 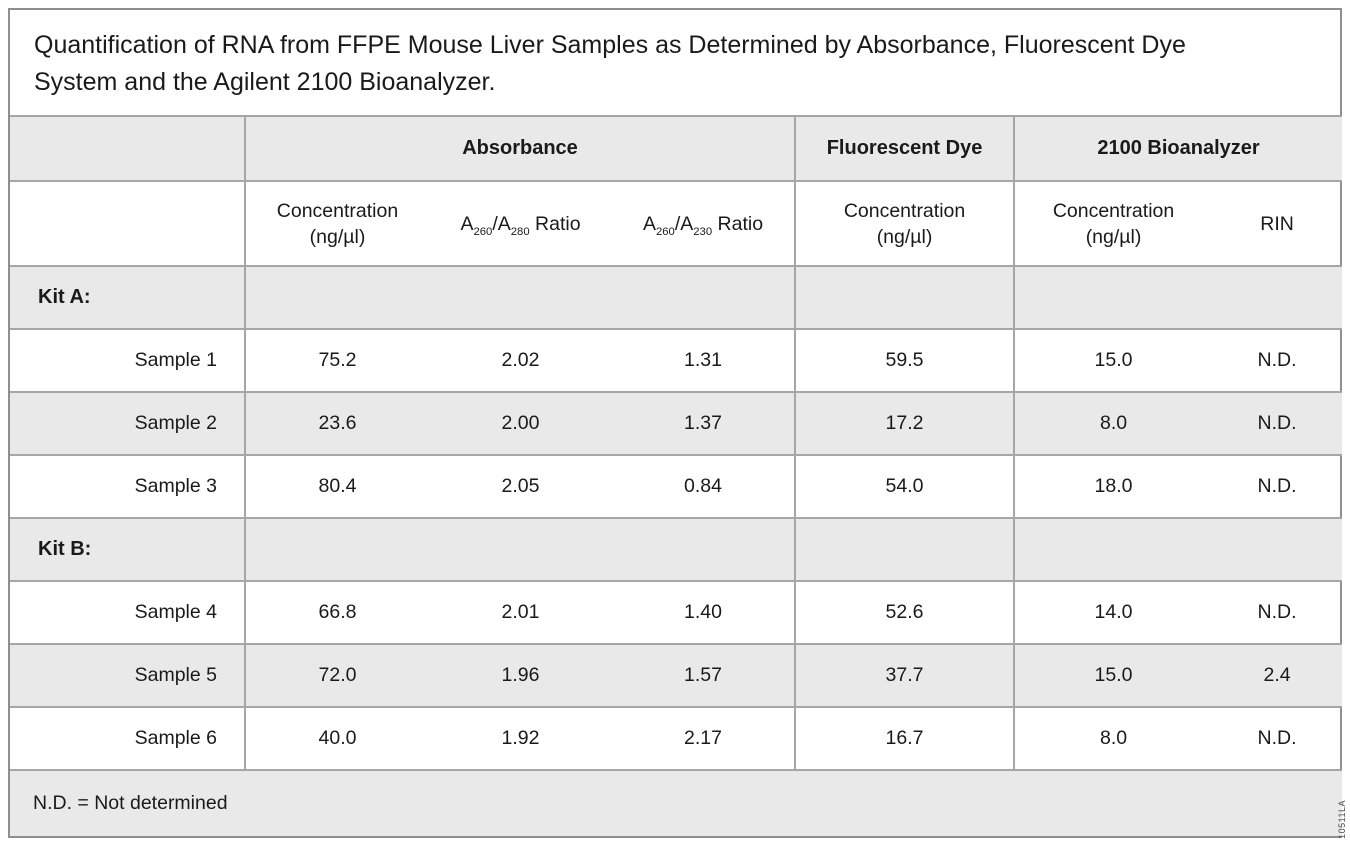 I want to click on kit-b-section-row: Kit B:, so click(x=676, y=549).